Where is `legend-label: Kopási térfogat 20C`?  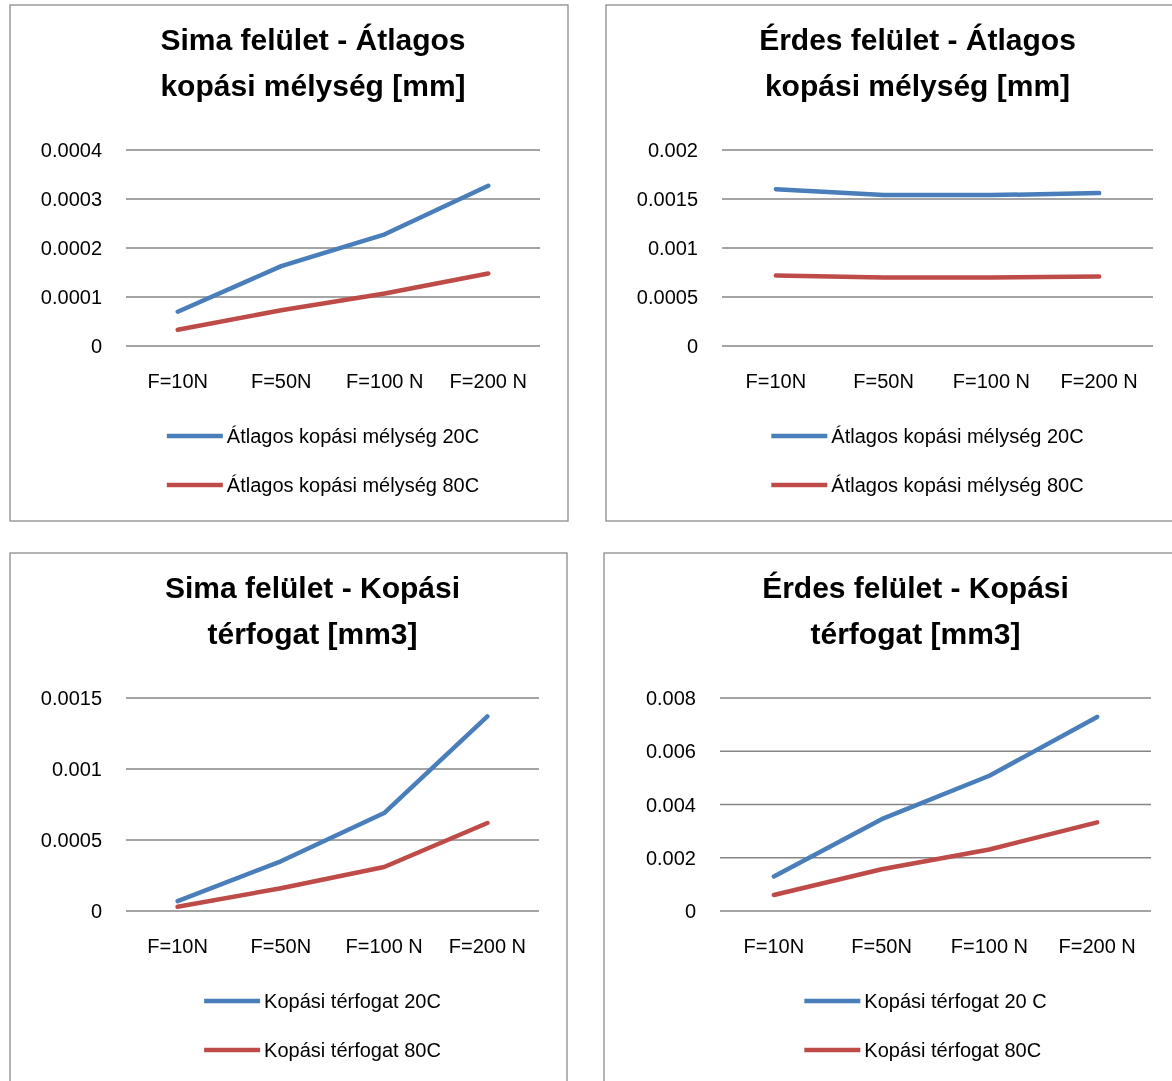
legend-label: Kopási térfogat 20C is located at coordinates (352, 1001).